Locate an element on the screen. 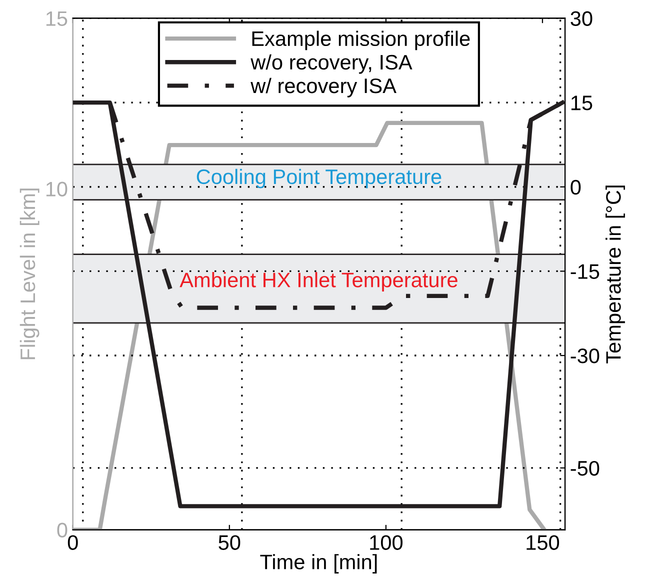 This screenshot has height=588, width=645. x-tick-label: 0 is located at coordinates (73, 542).